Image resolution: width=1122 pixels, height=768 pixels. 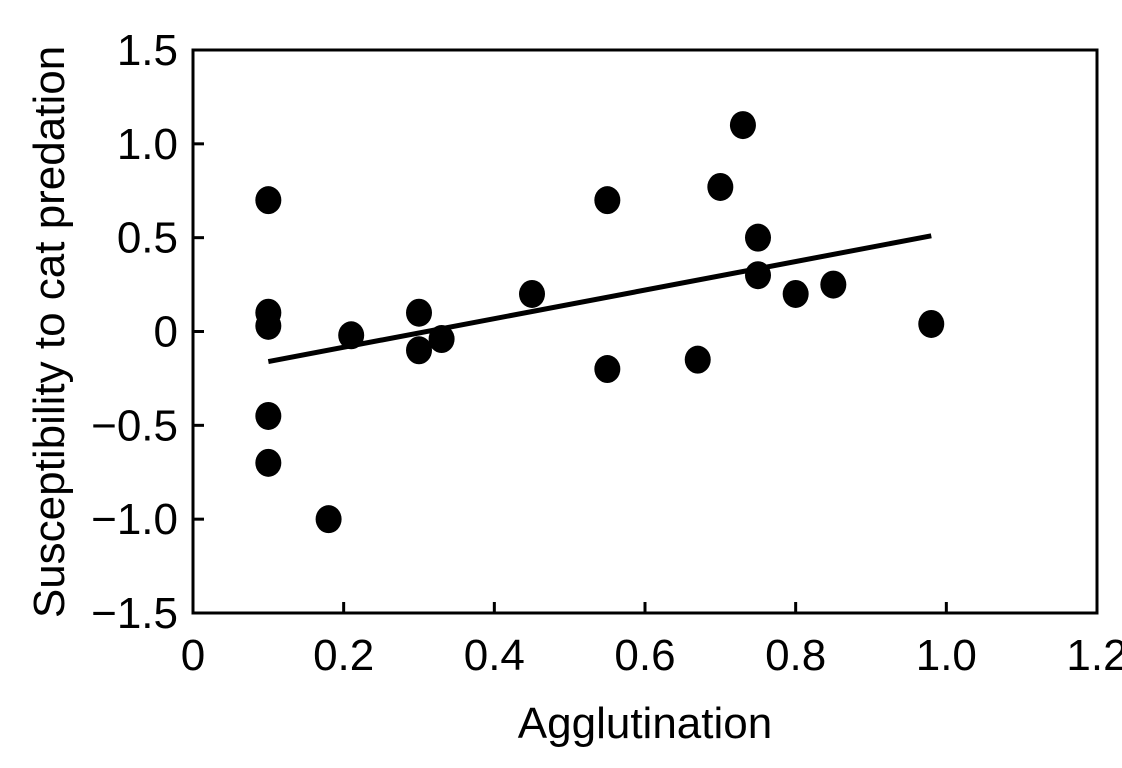 I want to click on y-tick-label: −1.0, so click(x=134, y=519).